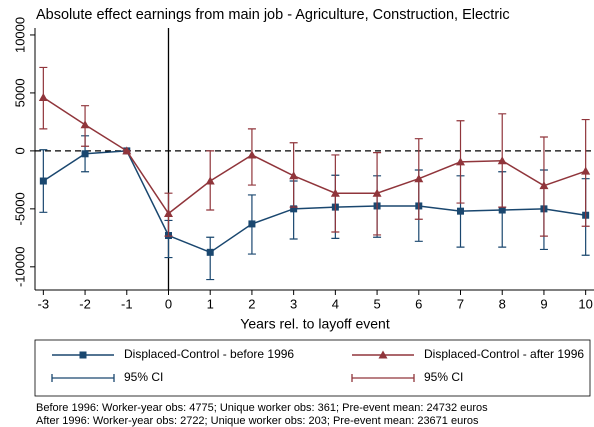  Describe the element at coordinates (19, 208) in the screenshot. I see `y-tick-label: -5000` at that location.